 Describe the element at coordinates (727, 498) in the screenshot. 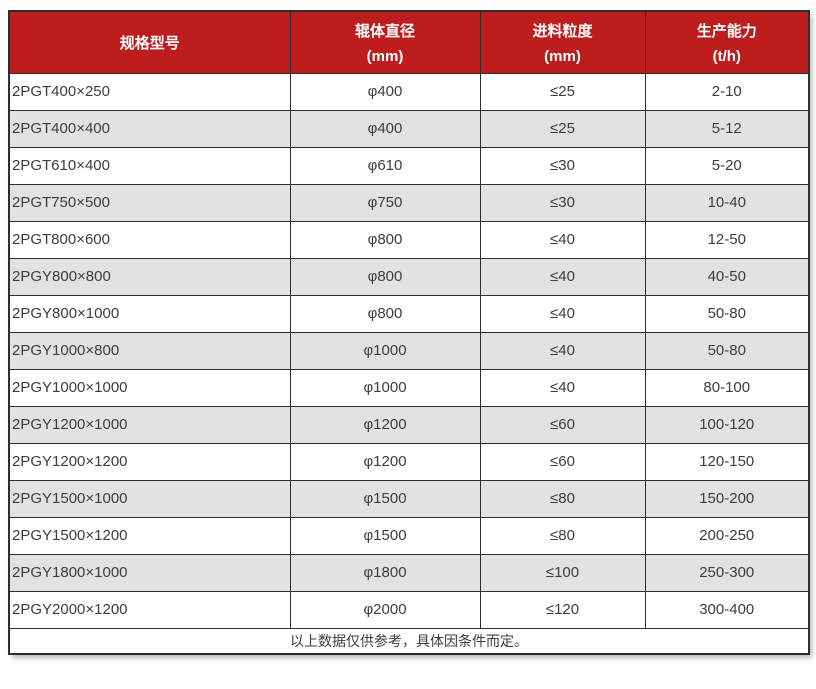

I see `capacity-cell: 150-200` at that location.